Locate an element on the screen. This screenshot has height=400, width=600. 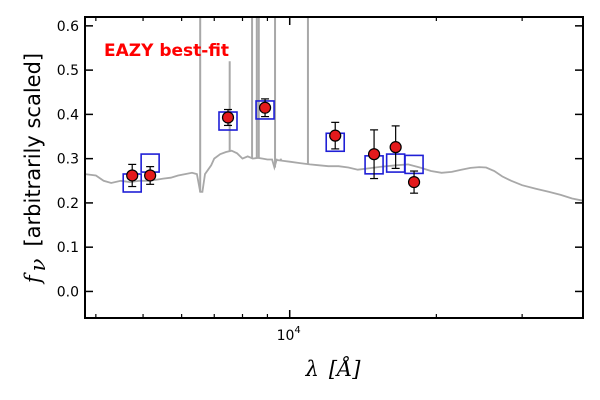
y-tick-label-4: 0.4 is located at coordinates (68, 115).